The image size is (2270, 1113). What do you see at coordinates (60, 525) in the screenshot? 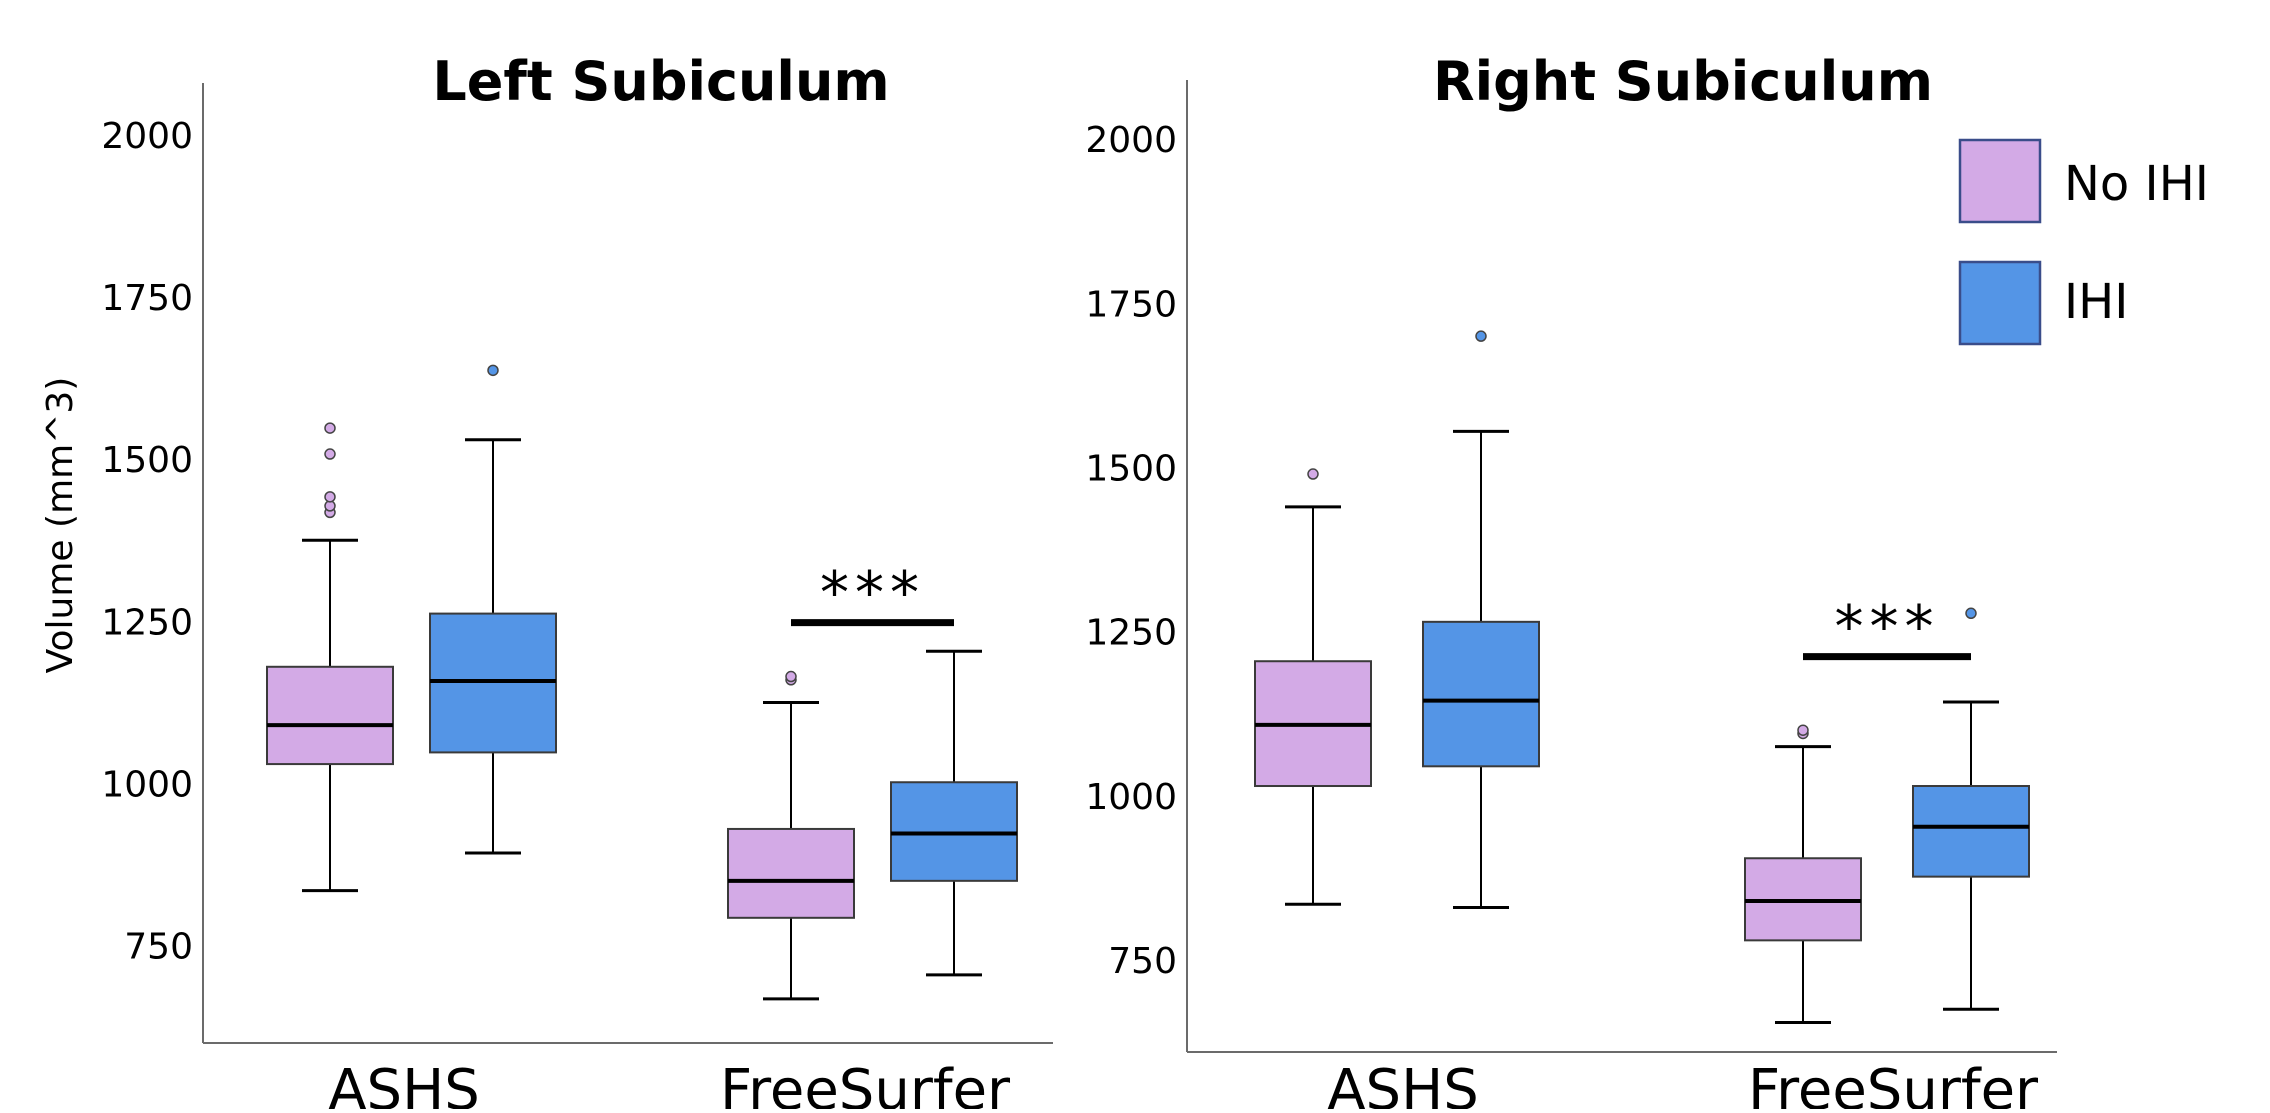
I see `y-axis-label: Volume (mm^3)` at bounding box center [60, 525].